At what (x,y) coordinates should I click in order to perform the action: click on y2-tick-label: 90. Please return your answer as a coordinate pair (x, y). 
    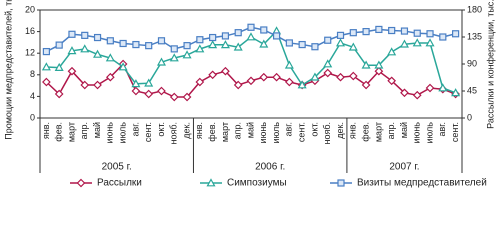
    Looking at the image, I should click on (472, 63).